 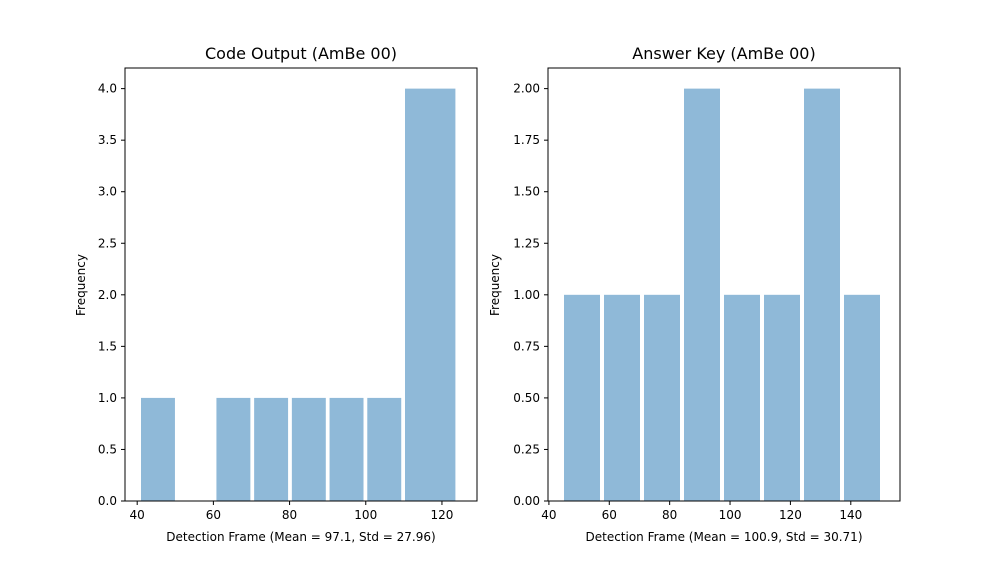 I want to click on y-tick-label: 2.00, so click(x=526, y=89).